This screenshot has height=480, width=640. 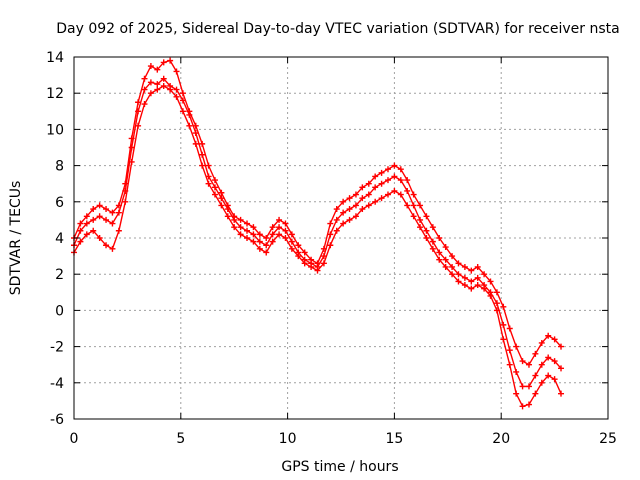 What do you see at coordinates (59, 167) in the screenshot?
I see `y-tick-label: 8` at bounding box center [59, 167].